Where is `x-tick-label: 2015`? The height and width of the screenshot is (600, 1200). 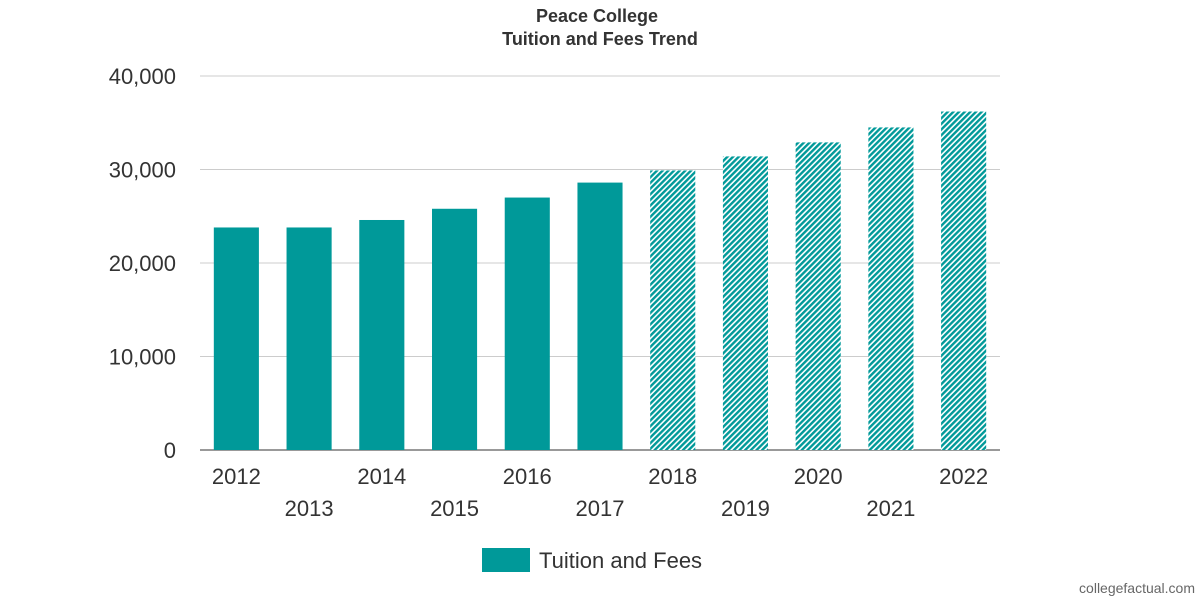
x-tick-label: 2015 is located at coordinates (454, 508).